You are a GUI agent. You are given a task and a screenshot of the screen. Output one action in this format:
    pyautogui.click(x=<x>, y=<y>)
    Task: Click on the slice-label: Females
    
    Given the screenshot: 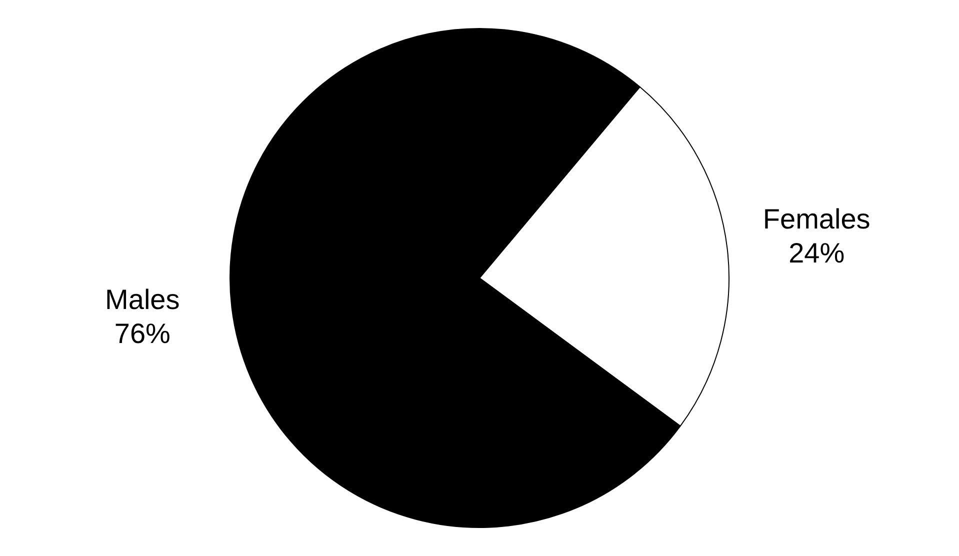 What is the action you would take?
    pyautogui.click(x=816, y=219)
    